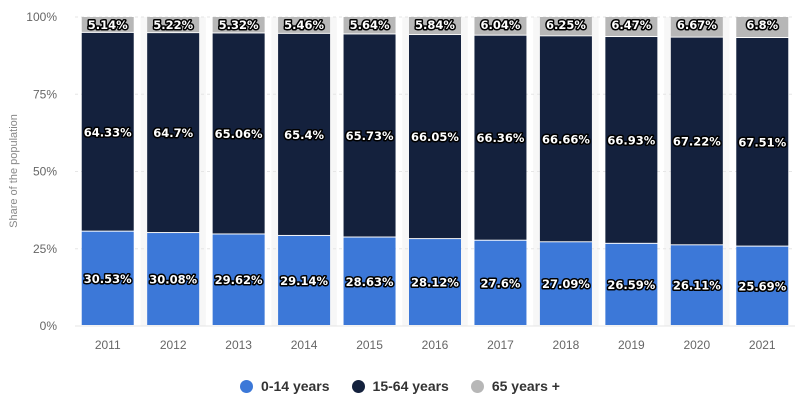 The width and height of the screenshot is (800, 409). I want to click on x-tick-label: 2012, so click(173, 345).